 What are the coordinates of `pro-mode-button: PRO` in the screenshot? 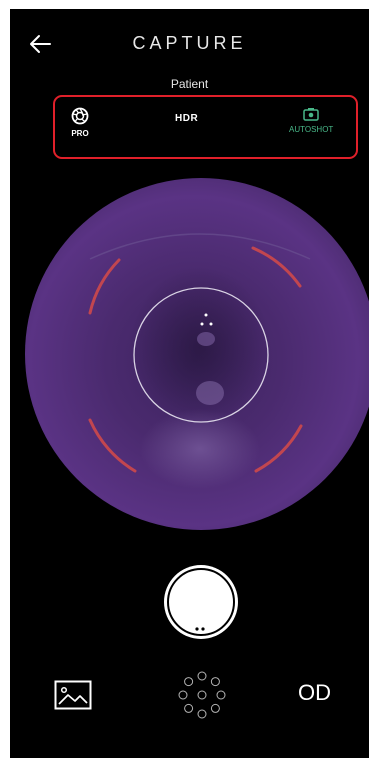 It's located at (80, 122).